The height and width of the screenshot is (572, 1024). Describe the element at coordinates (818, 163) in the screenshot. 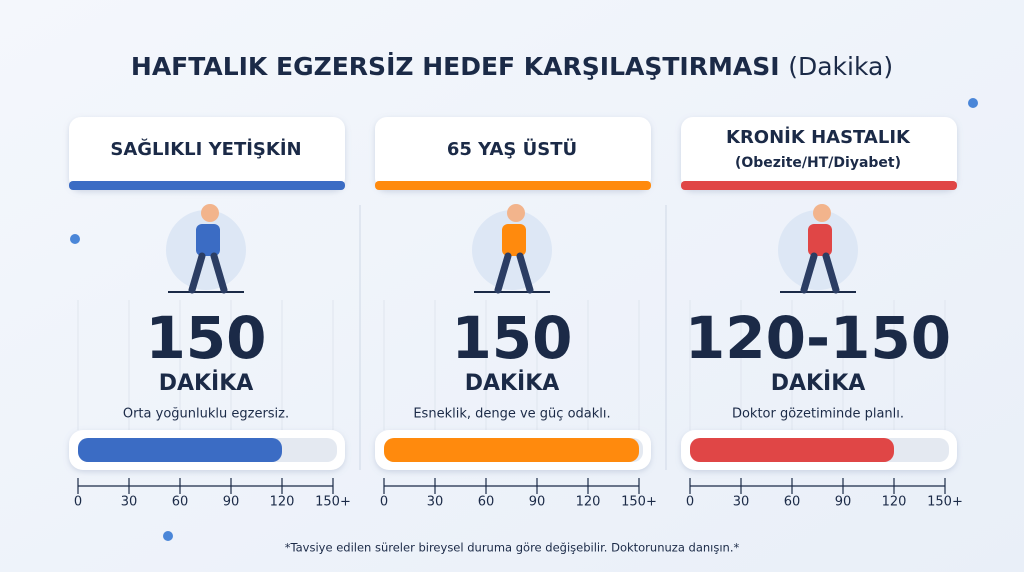

I see `subheader: (Obezite/HT/Diyabet)` at that location.